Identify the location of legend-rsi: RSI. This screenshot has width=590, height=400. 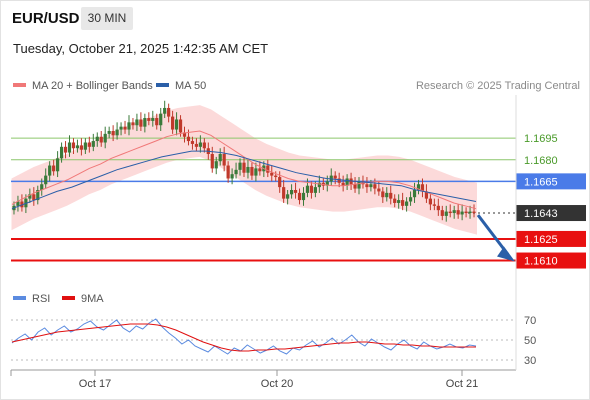
(31, 299).